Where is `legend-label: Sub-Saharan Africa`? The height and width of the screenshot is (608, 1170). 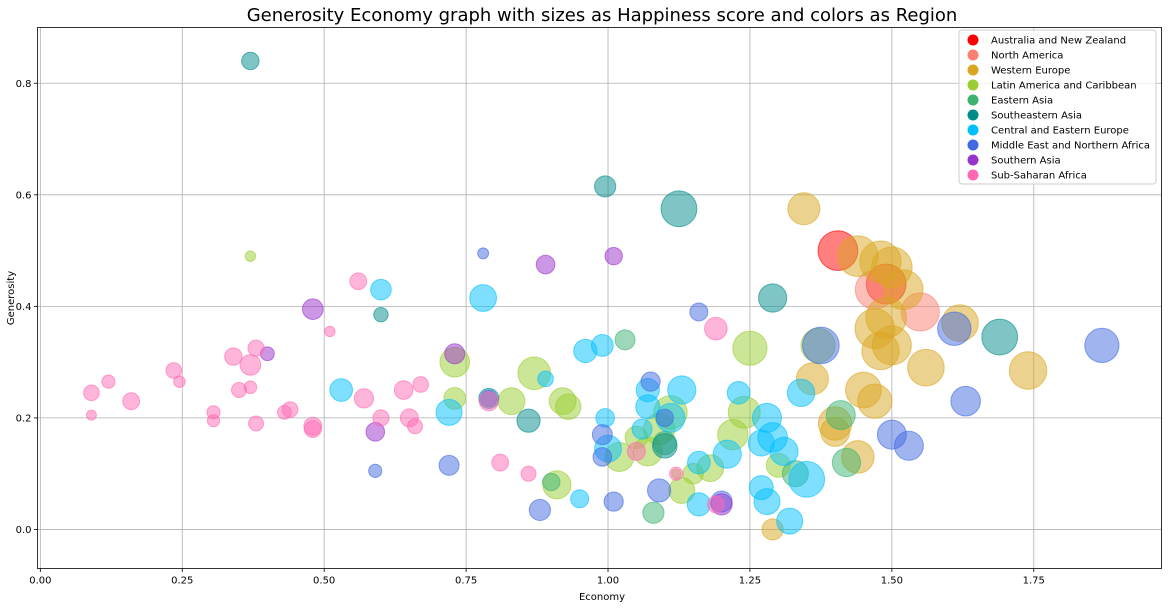
legend-label: Sub-Saharan Africa is located at coordinates (1039, 176).